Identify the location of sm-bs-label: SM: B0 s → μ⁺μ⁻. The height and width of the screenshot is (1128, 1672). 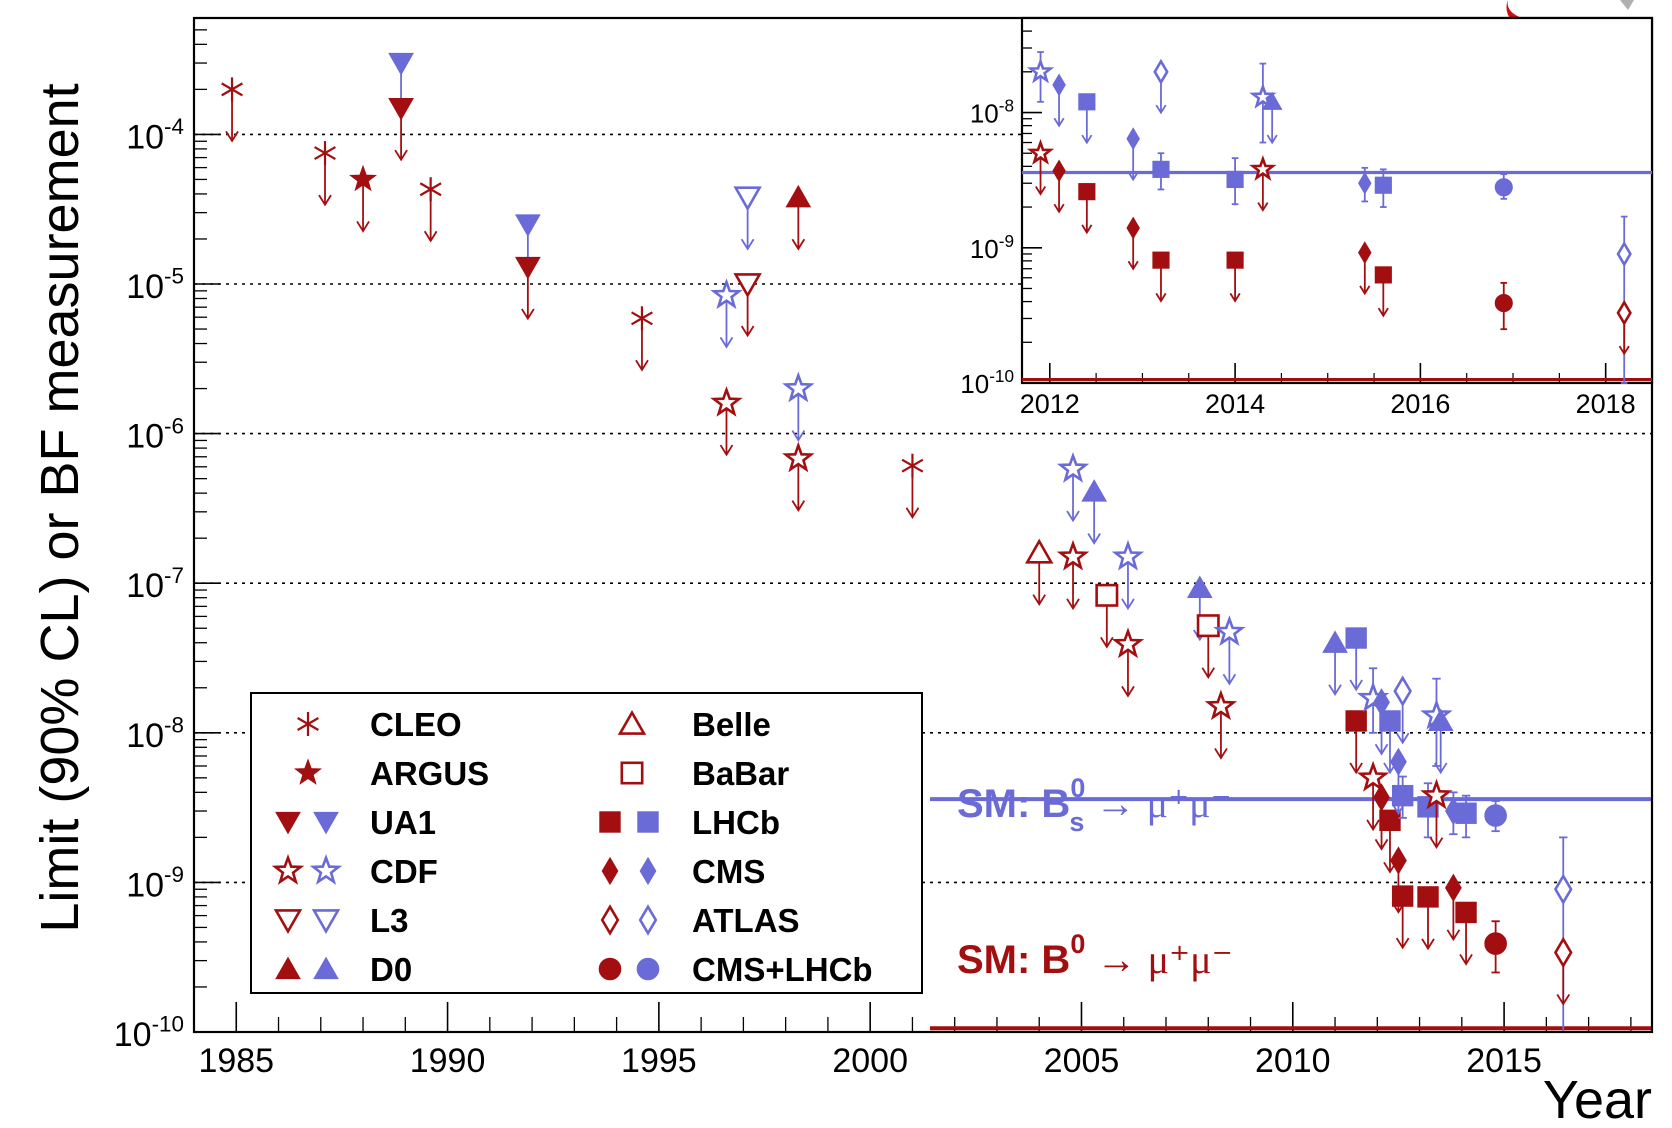
(1094, 805).